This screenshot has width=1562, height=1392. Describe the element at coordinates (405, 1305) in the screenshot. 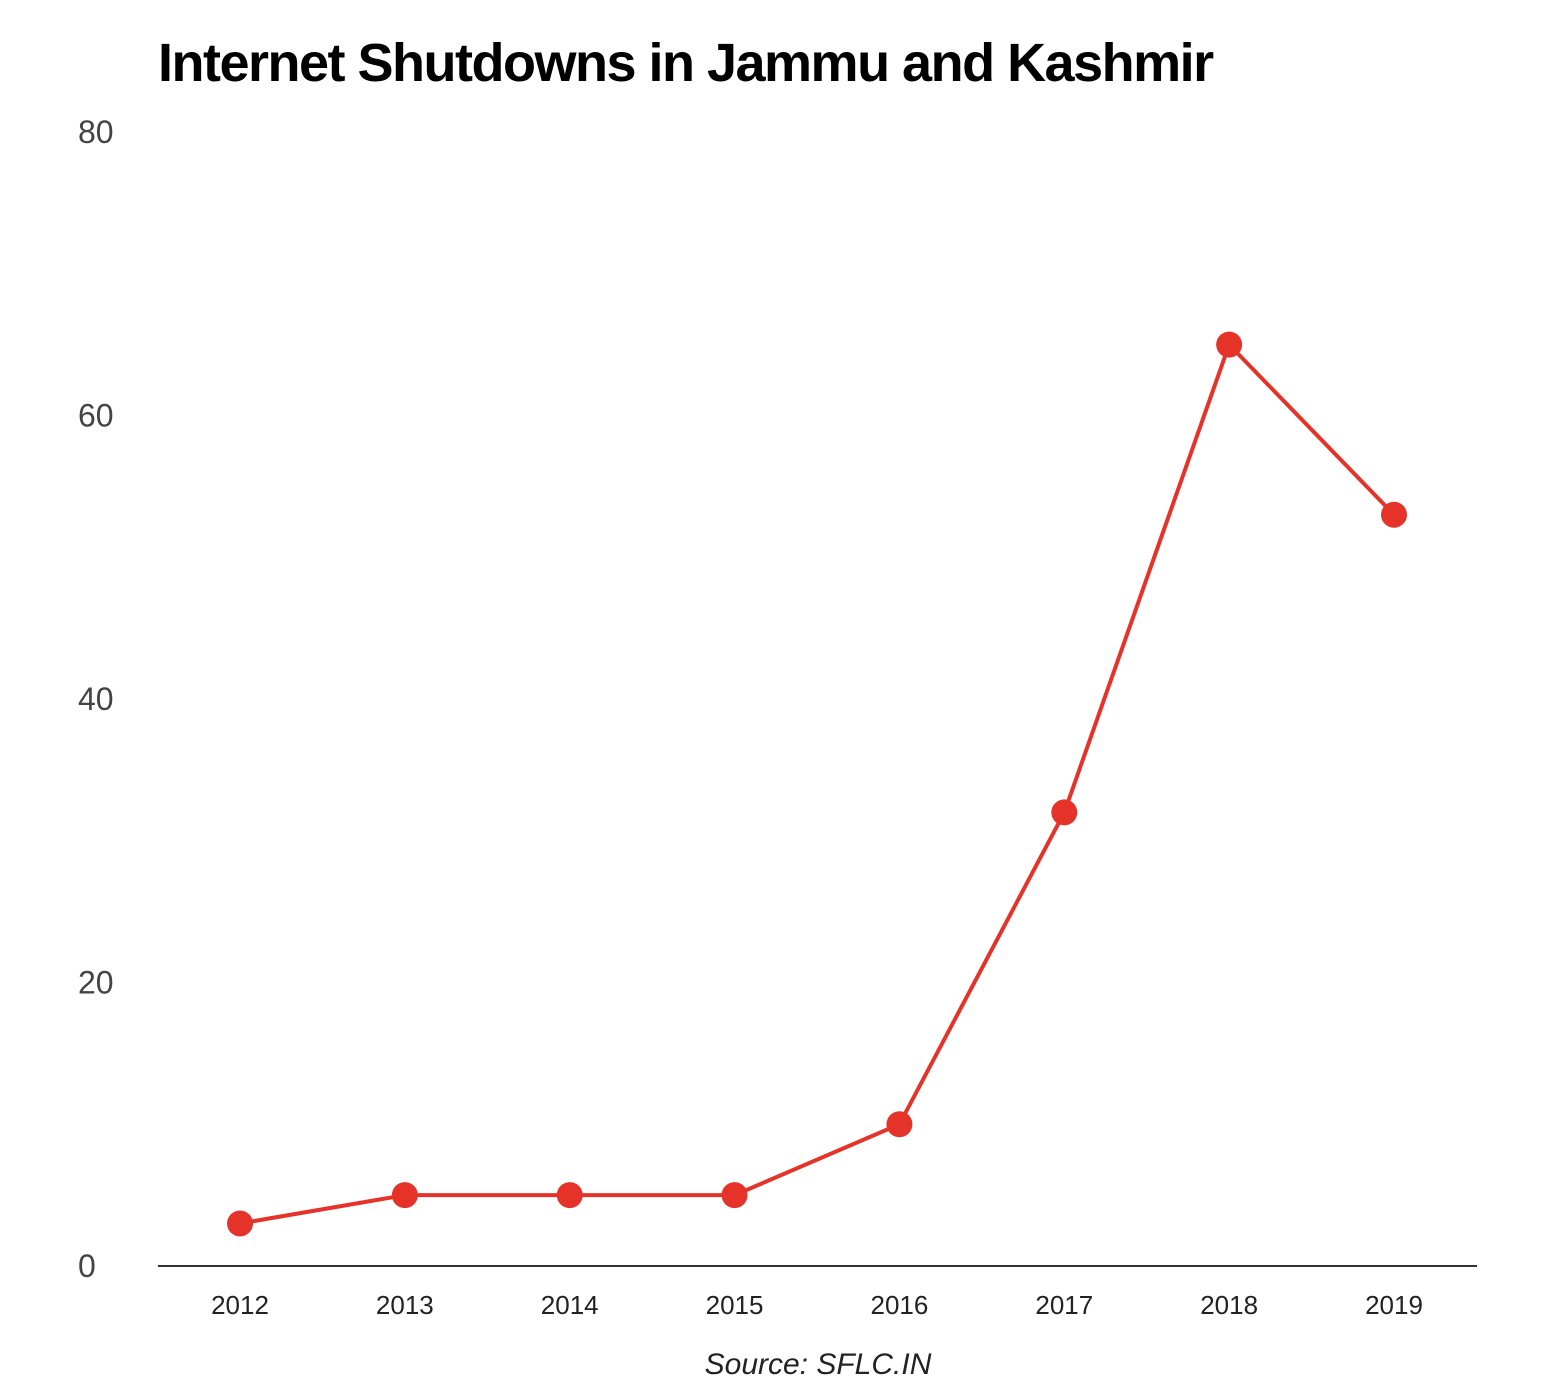

I see `x-tick-label: 2013` at that location.